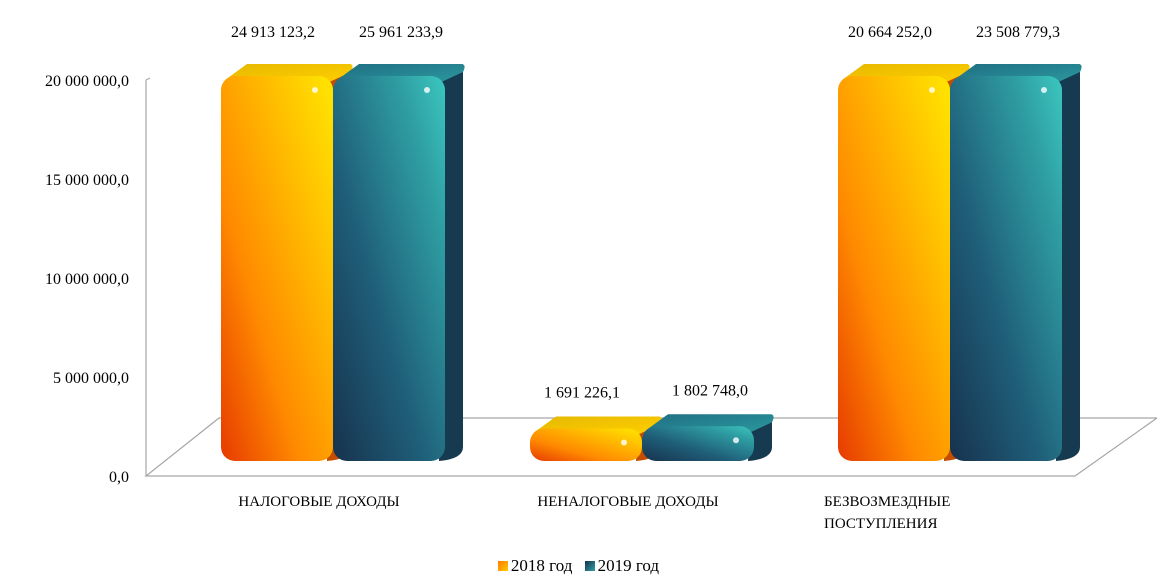  Describe the element at coordinates (710, 390) in the screenshot. I see `data-label: 1 802 748,0` at that location.